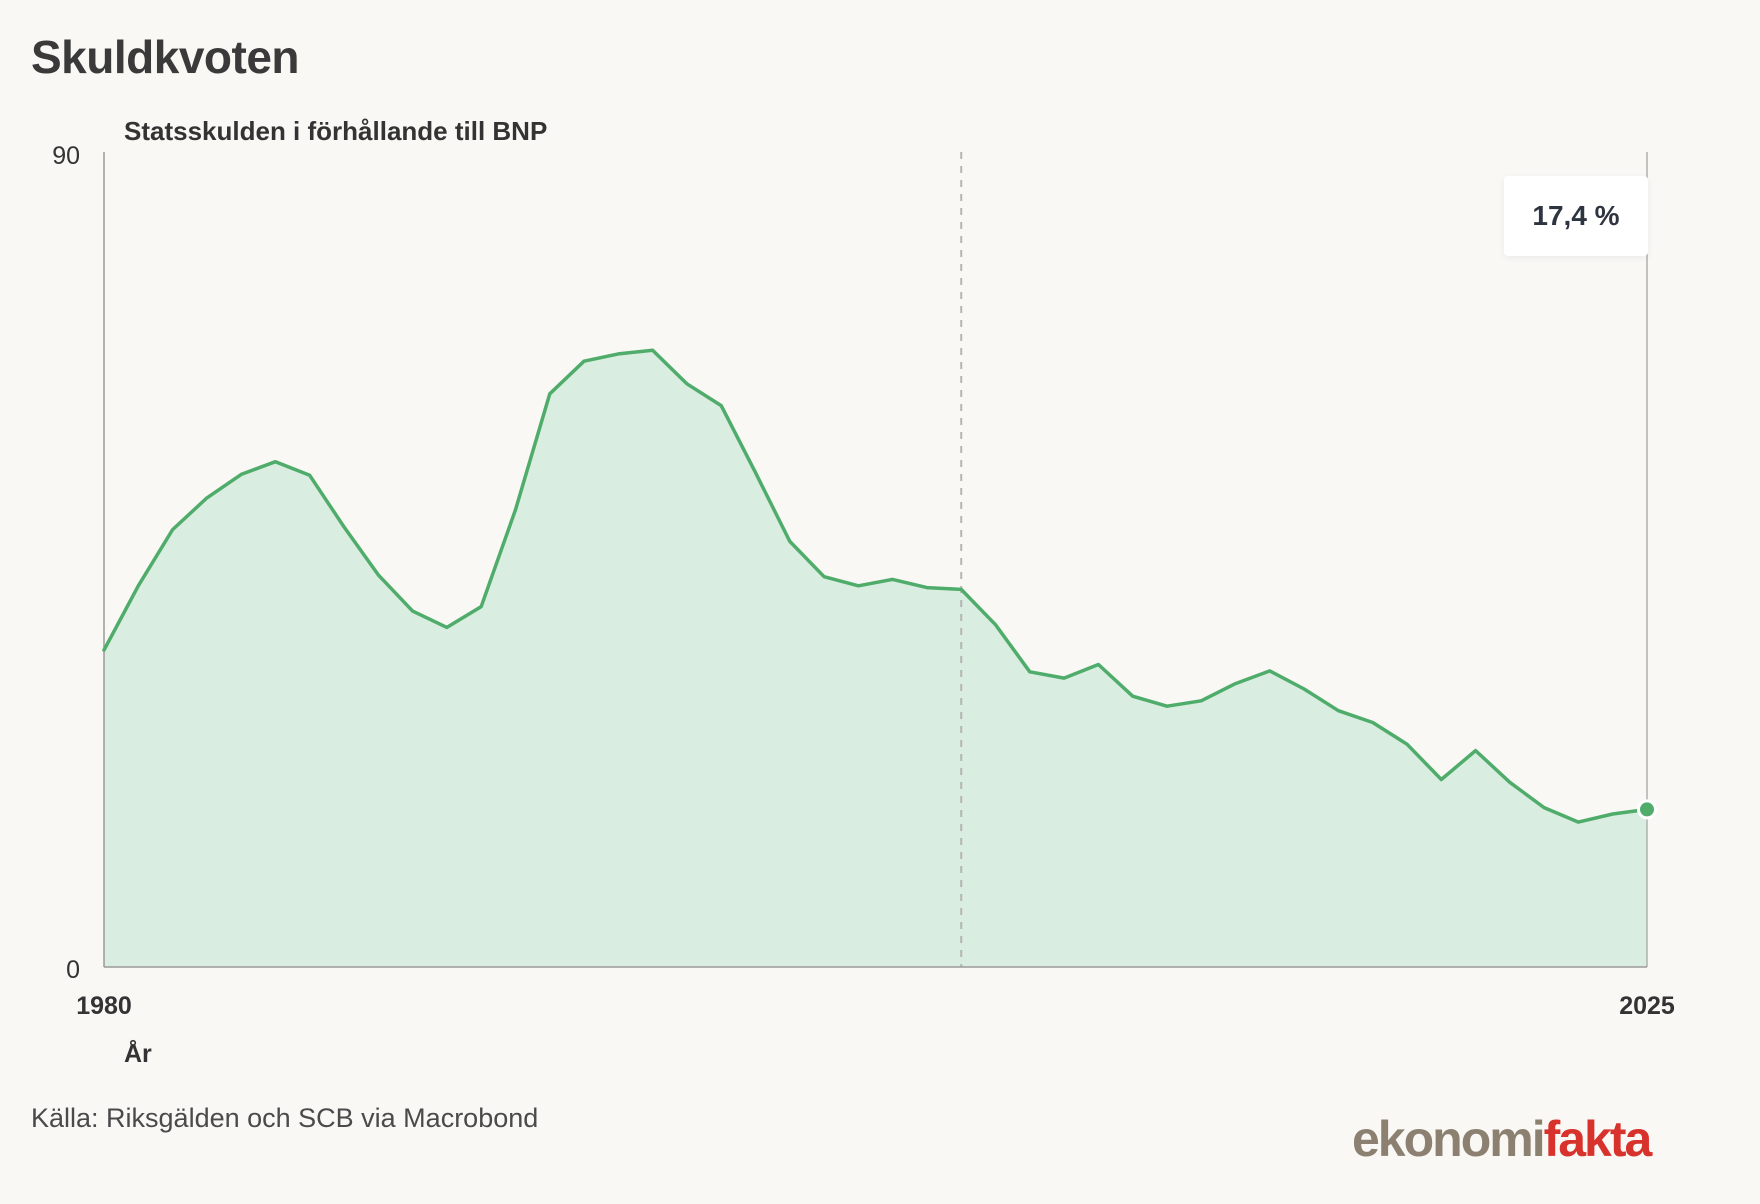  Describe the element at coordinates (1167, 706) in the screenshot. I see `data-point-2011` at that location.